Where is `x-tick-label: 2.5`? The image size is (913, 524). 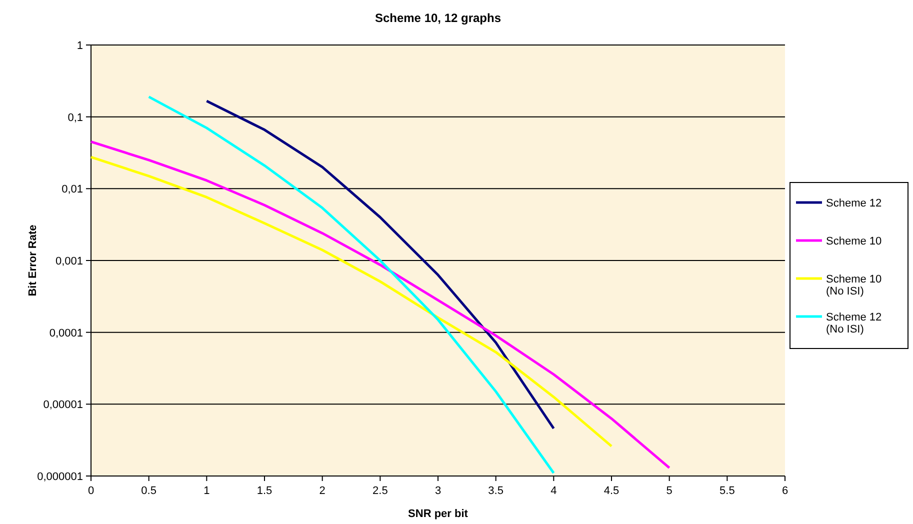
x-tick-label: 2.5 is located at coordinates (380, 491).